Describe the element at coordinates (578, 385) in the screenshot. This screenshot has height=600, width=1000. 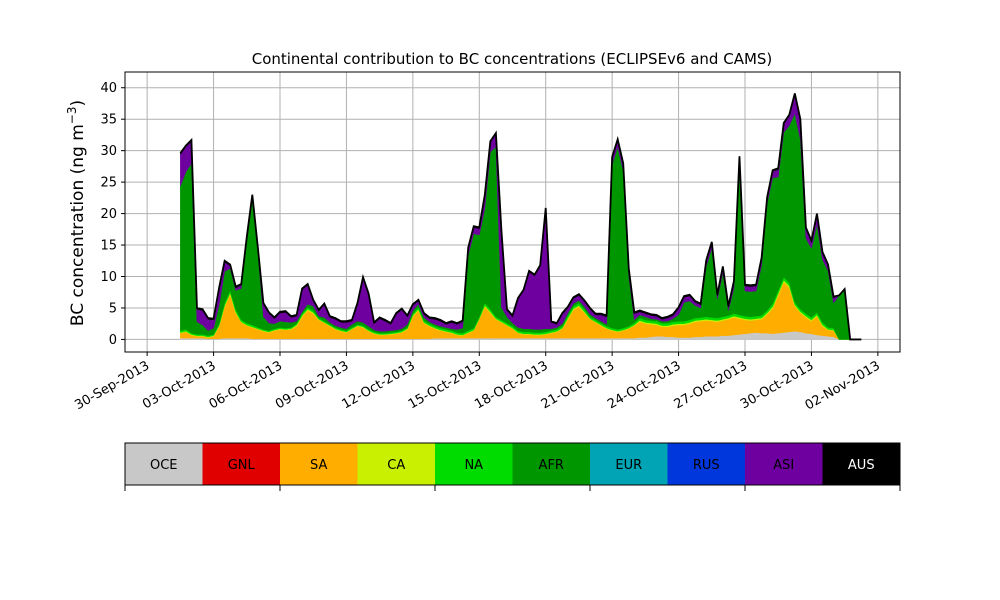
I see `x-tick-label: 21-Oct-2013` at that location.